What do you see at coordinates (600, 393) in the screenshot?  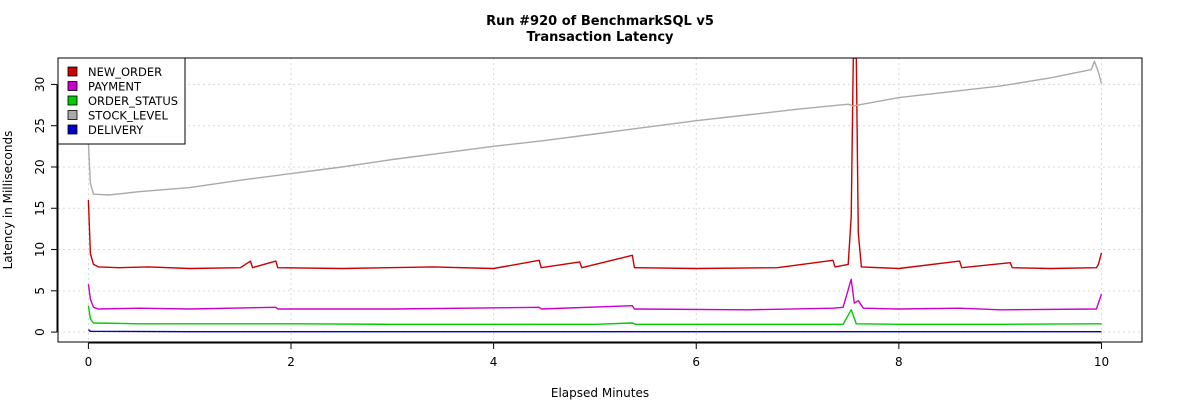 I see `x-axis-label: Elapsed Minutes` at bounding box center [600, 393].